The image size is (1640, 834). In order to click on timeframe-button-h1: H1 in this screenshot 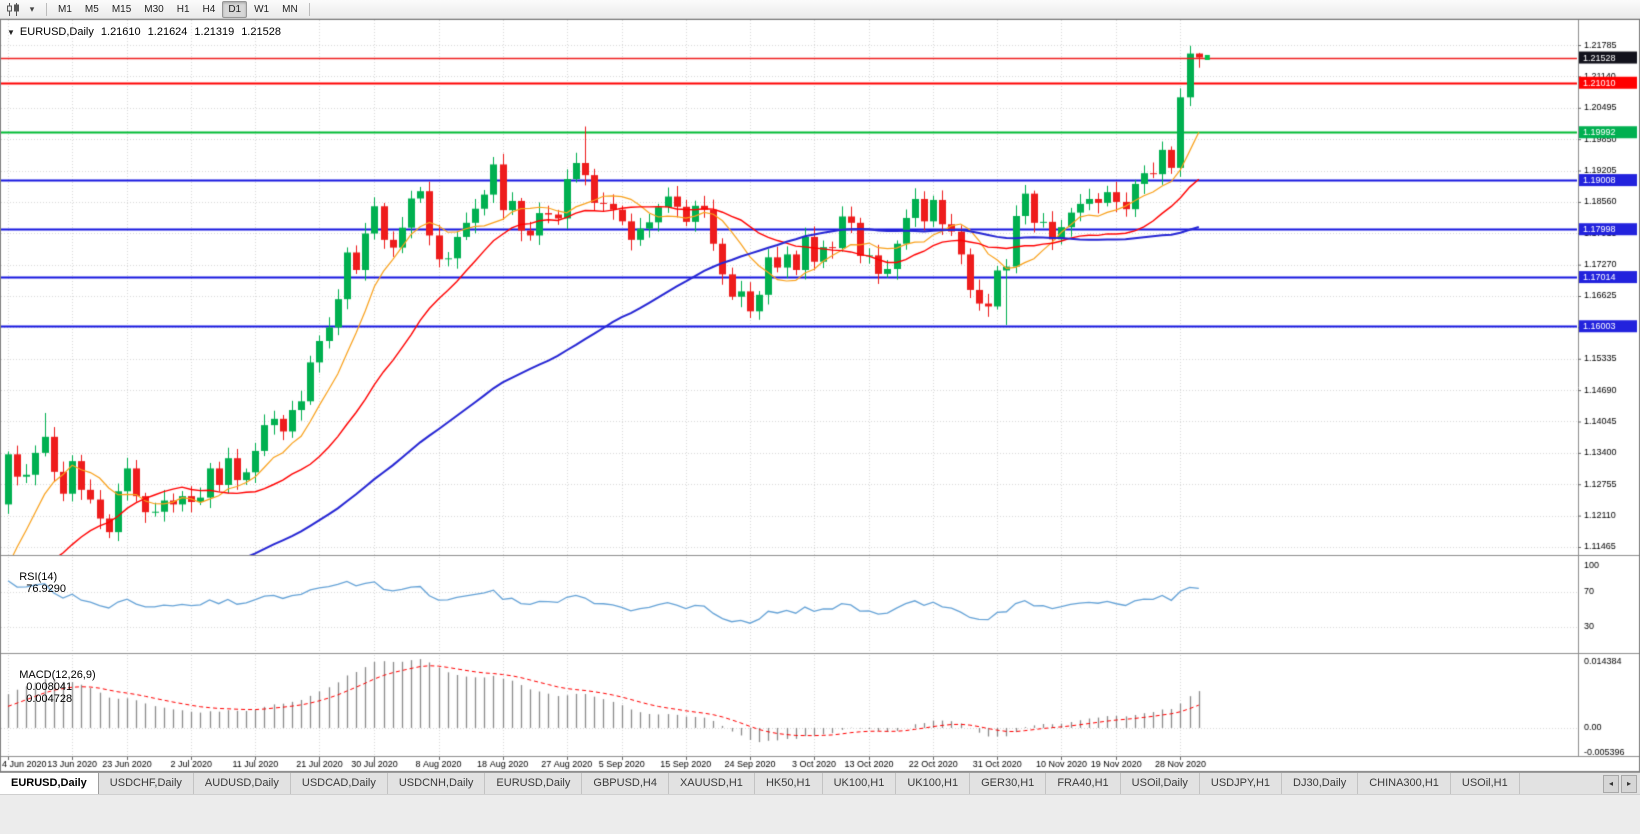, I will do `click(183, 9)`.